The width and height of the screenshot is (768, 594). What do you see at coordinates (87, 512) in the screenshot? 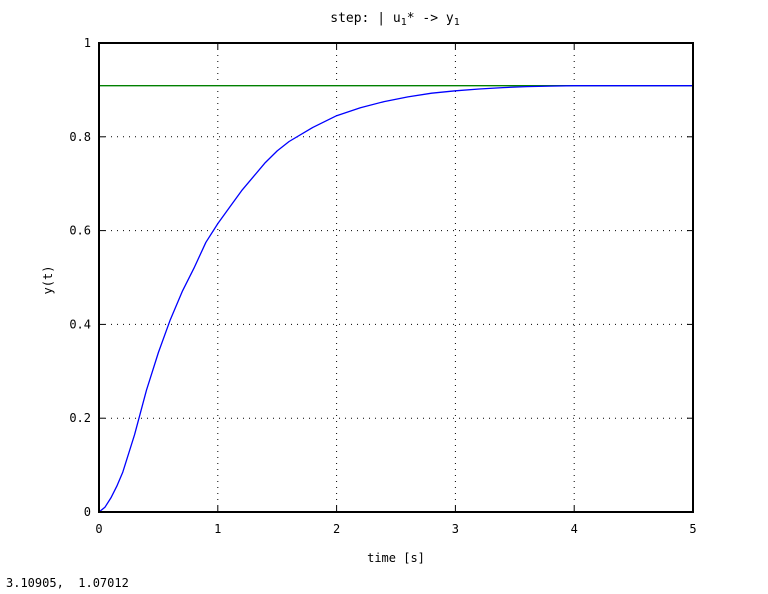
I see `y-tick-label: 0` at bounding box center [87, 512].